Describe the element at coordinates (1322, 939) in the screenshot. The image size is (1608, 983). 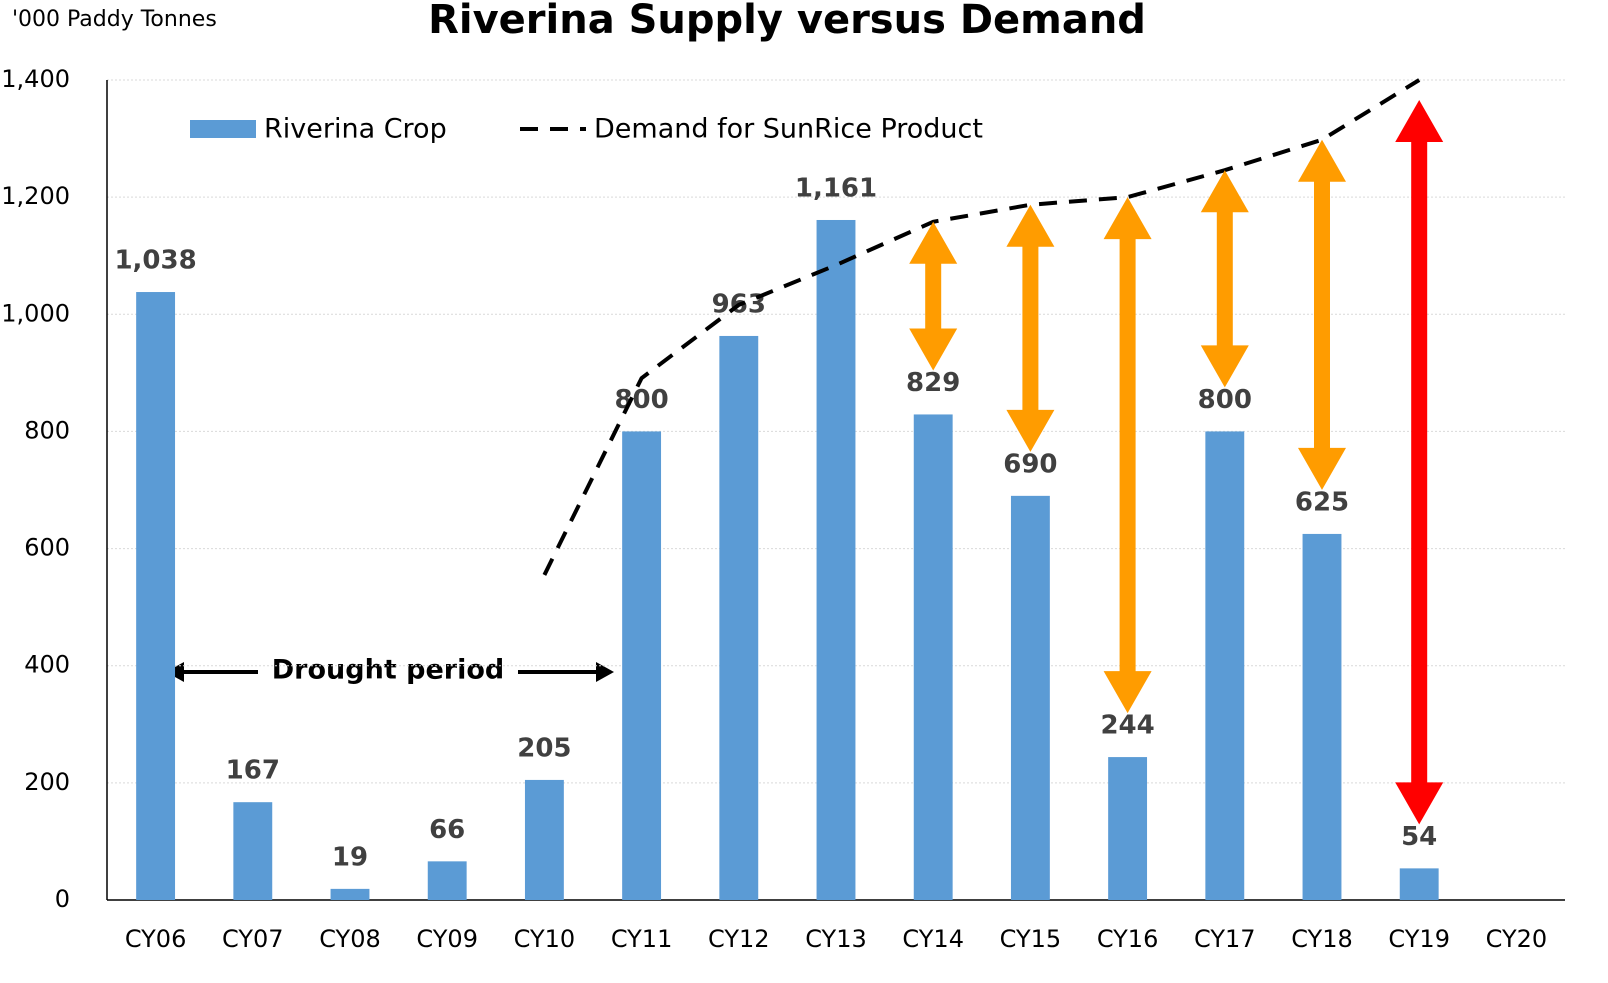
I see `x-tick-label: CY18` at that location.